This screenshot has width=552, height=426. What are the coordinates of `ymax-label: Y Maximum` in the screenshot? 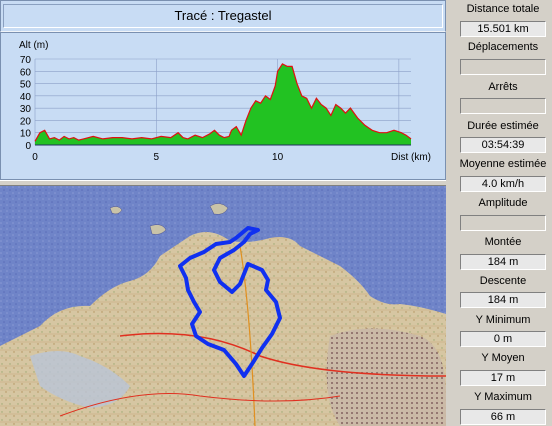 It's located at (503, 397).